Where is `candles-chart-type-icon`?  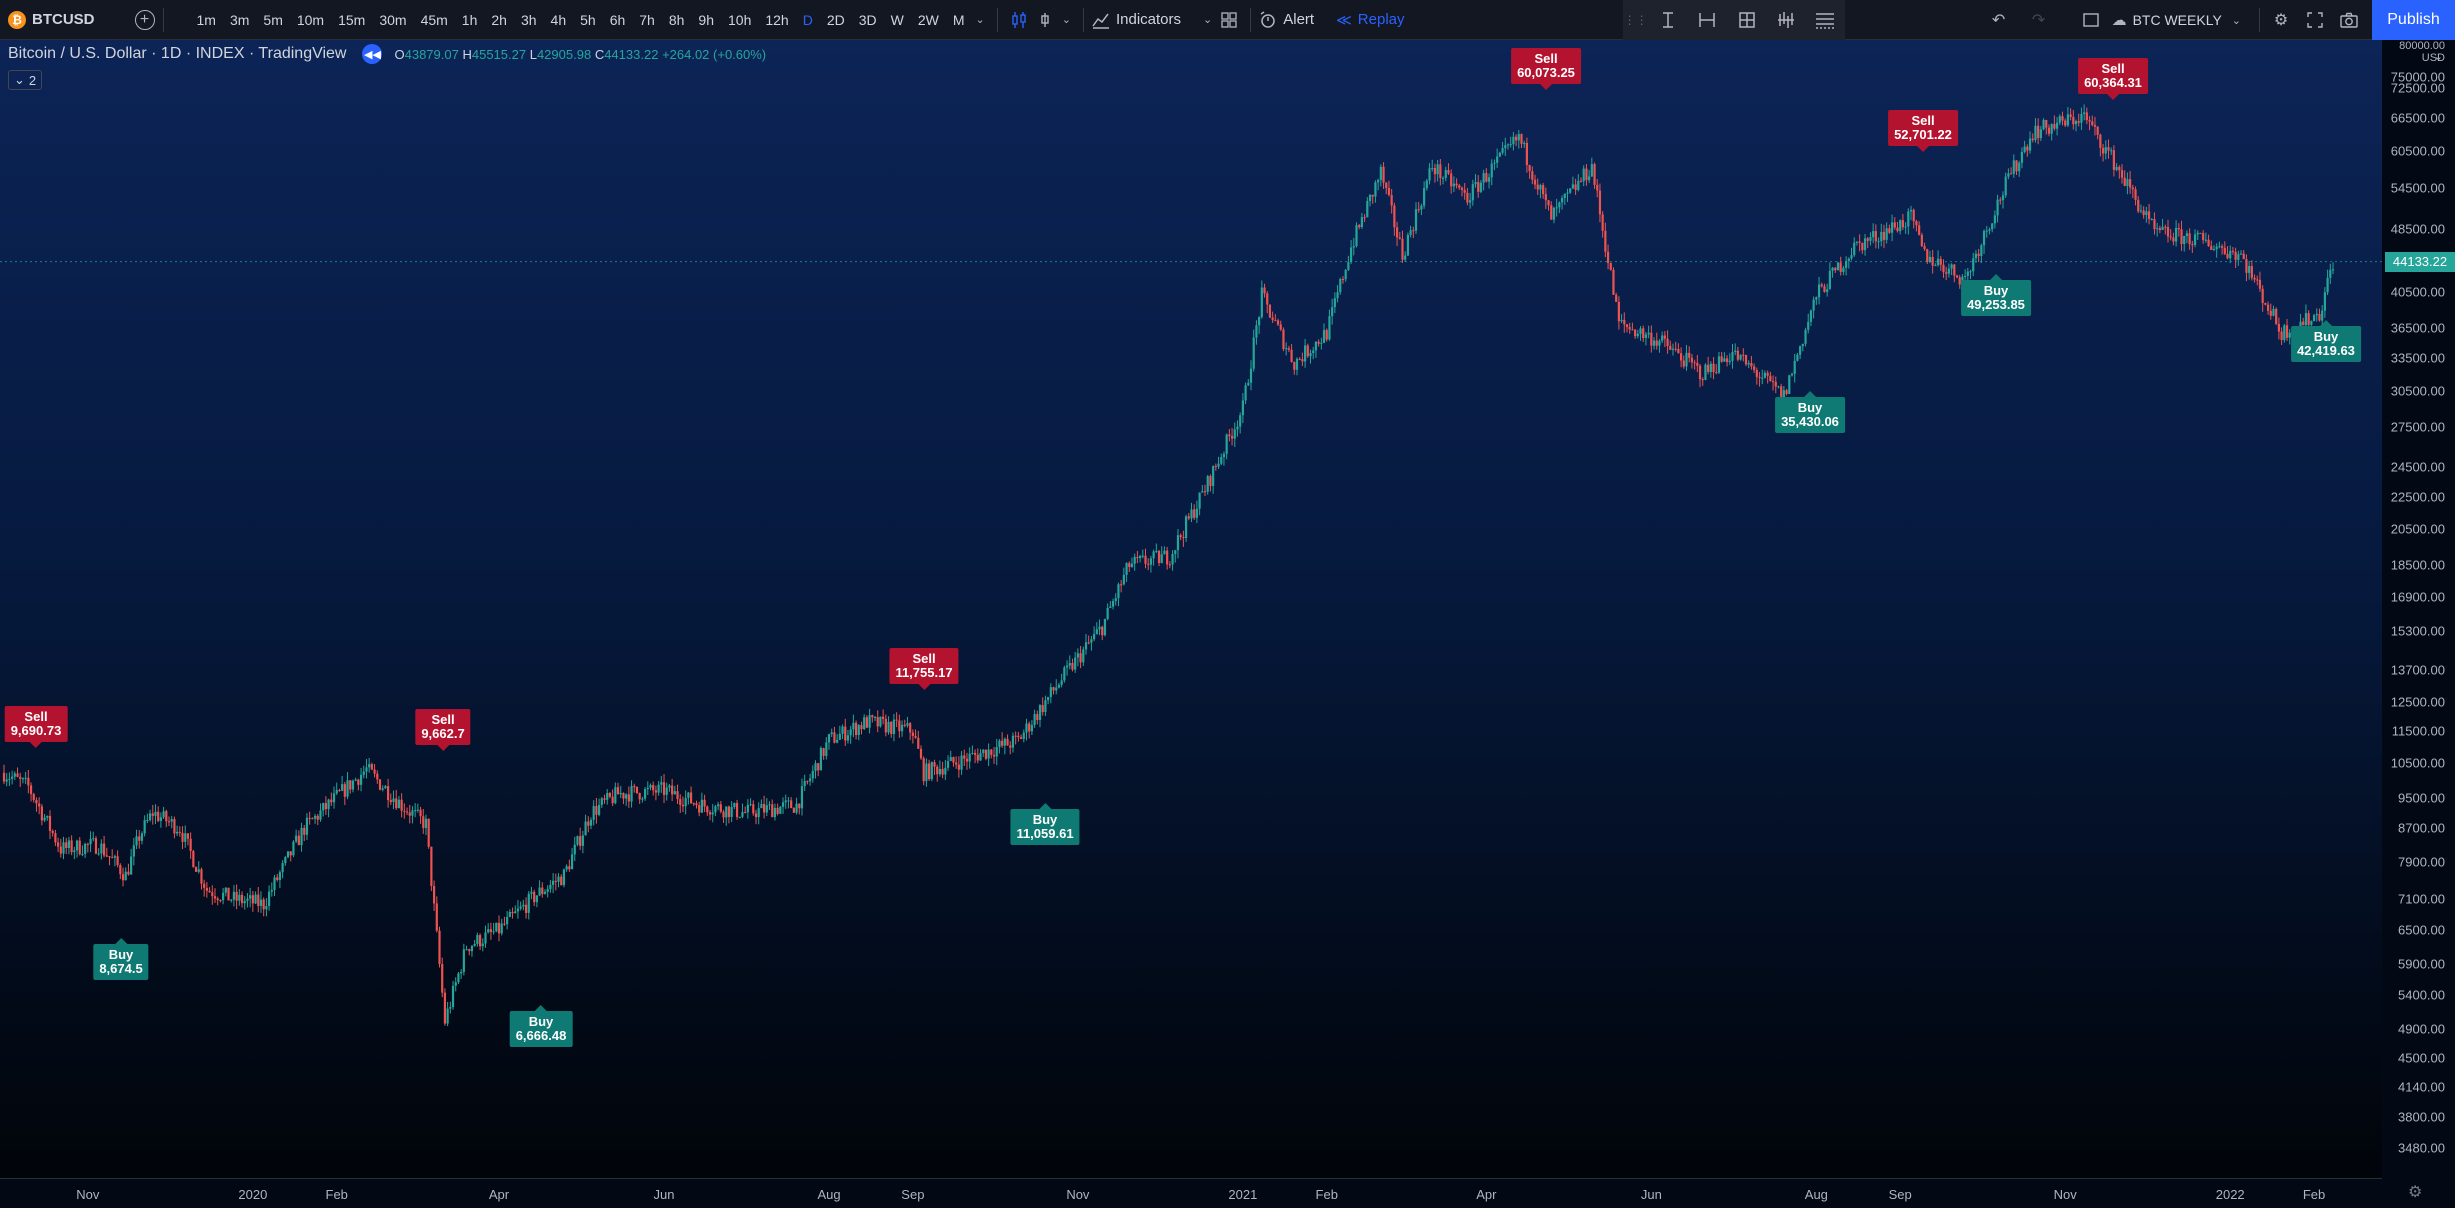
candles-chart-type-icon is located at coordinates (1019, 20).